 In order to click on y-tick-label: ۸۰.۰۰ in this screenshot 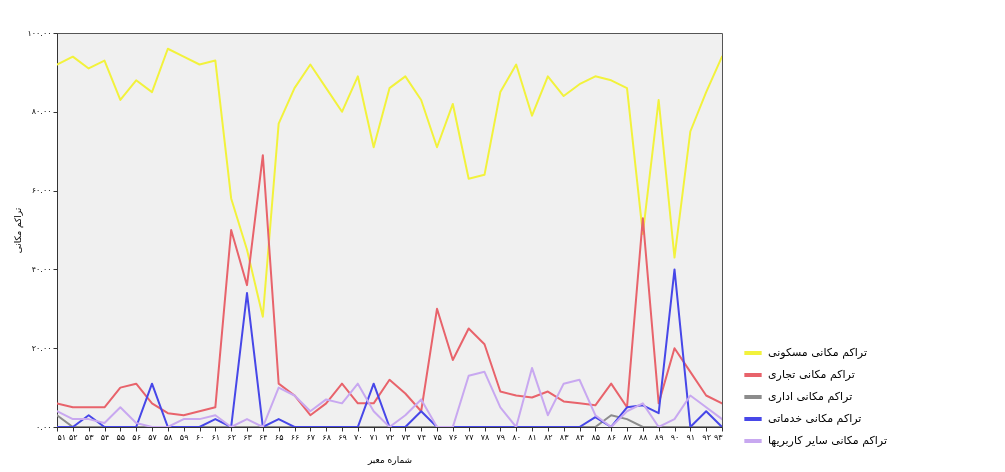, I will do `click(41, 112)`.